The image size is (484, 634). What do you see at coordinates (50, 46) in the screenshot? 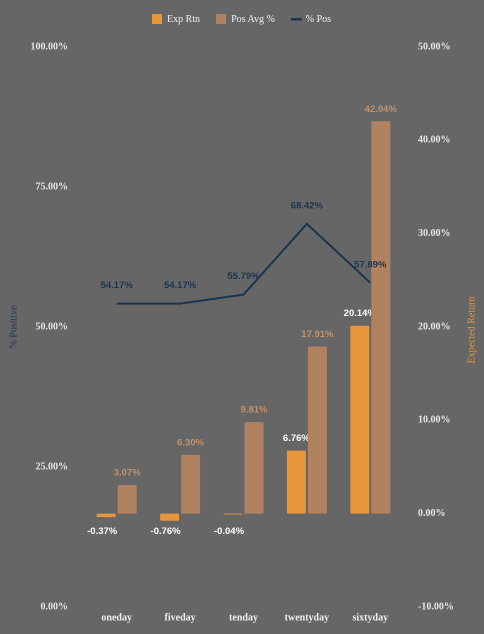
I see `y-tick-label: 100.00%` at bounding box center [50, 46].